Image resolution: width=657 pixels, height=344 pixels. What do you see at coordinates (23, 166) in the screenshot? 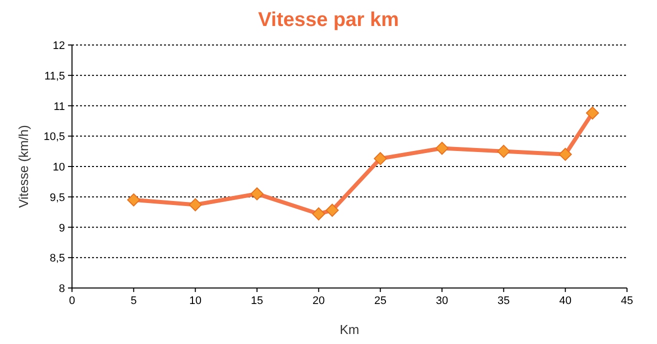
I see `y-axis-title: Vitesse (km/h)` at bounding box center [23, 166].